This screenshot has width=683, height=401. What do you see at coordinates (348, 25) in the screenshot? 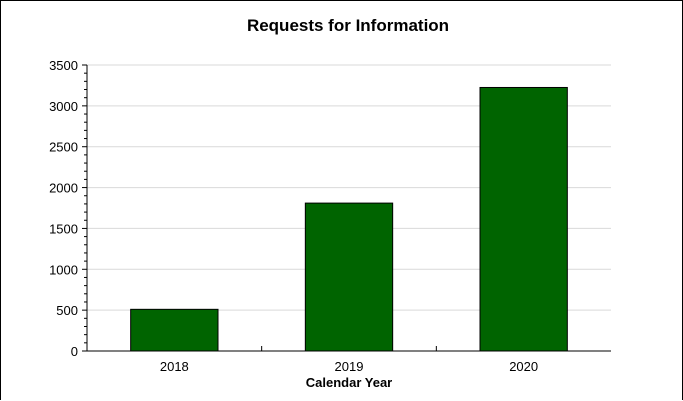
I see `chart-title: Requests for Information` at bounding box center [348, 25].